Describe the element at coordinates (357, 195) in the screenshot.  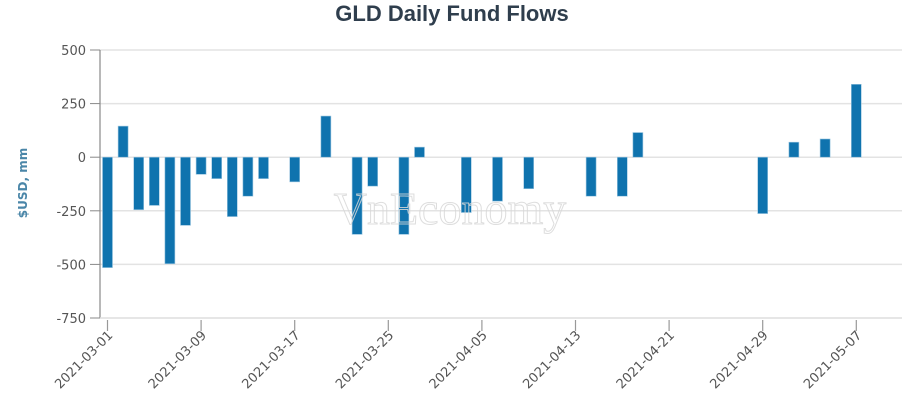
I see `bar: 2021-03-23: -360` at that location.